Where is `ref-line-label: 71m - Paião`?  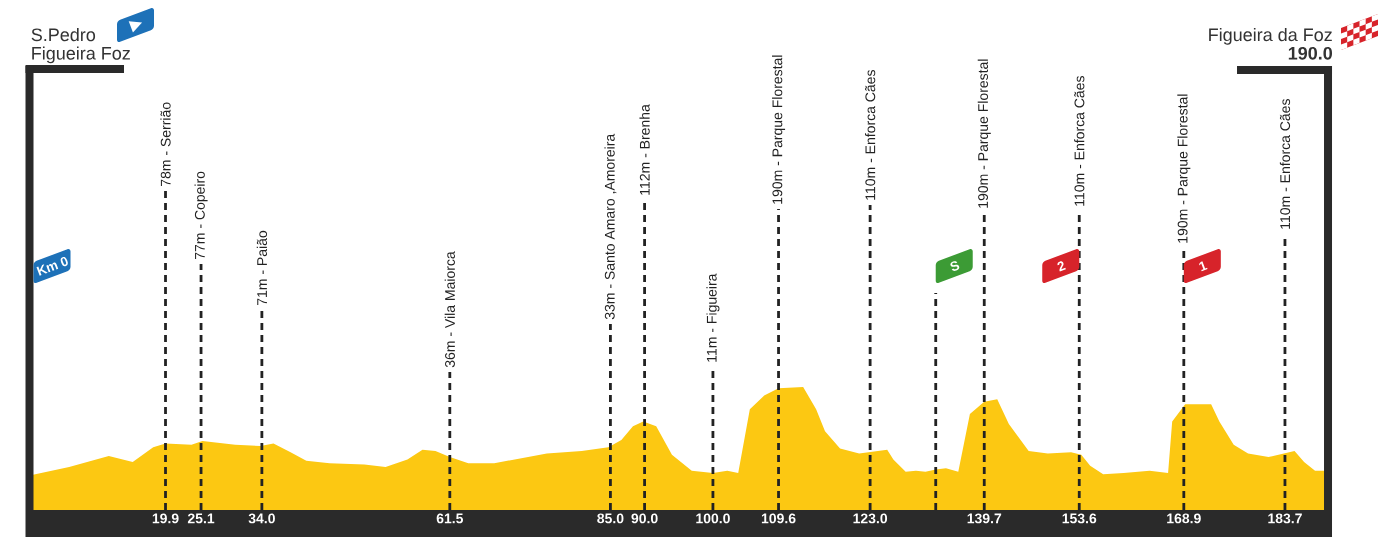
ref-line-label: 71m - Paião is located at coordinates (262, 268).